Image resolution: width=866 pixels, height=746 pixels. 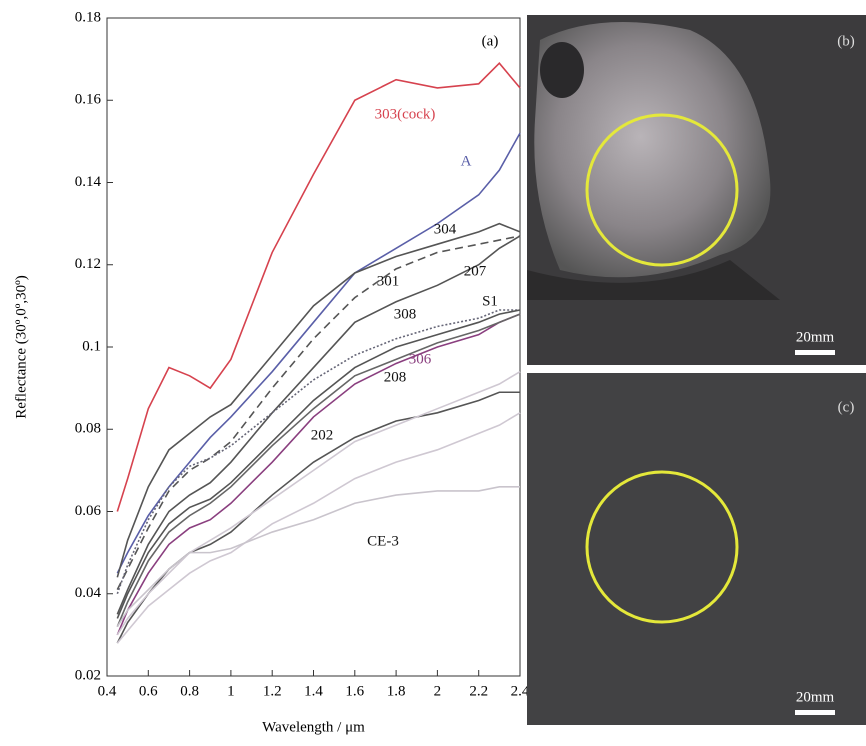 I want to click on series-label: 308, so click(x=405, y=314).